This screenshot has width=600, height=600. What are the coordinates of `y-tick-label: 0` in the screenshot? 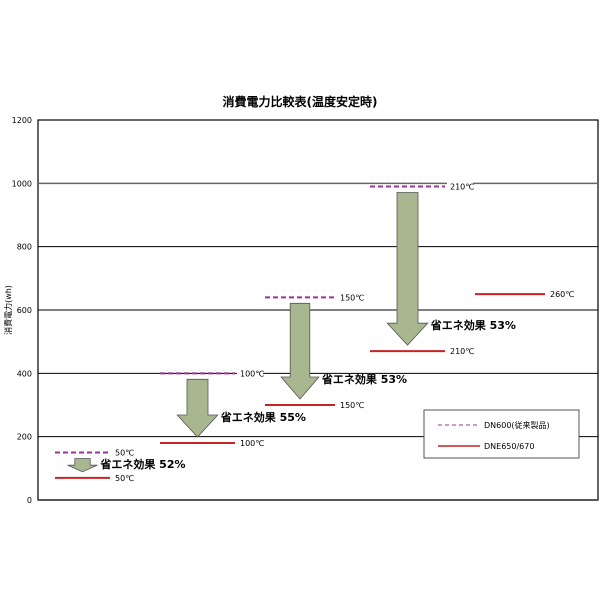 It's located at (29, 500).